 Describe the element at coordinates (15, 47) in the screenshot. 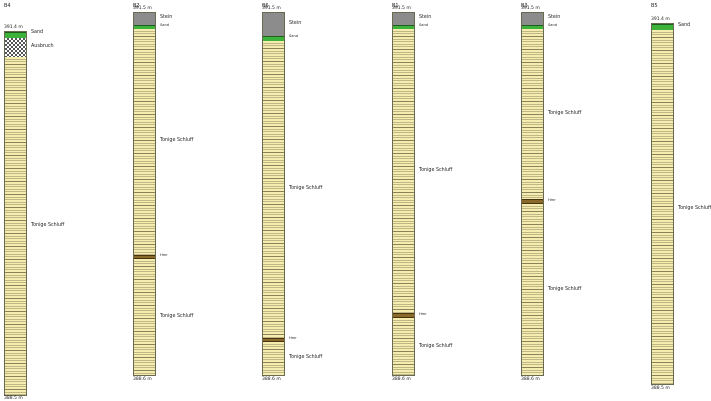

I see `layer-ausbruch` at that location.